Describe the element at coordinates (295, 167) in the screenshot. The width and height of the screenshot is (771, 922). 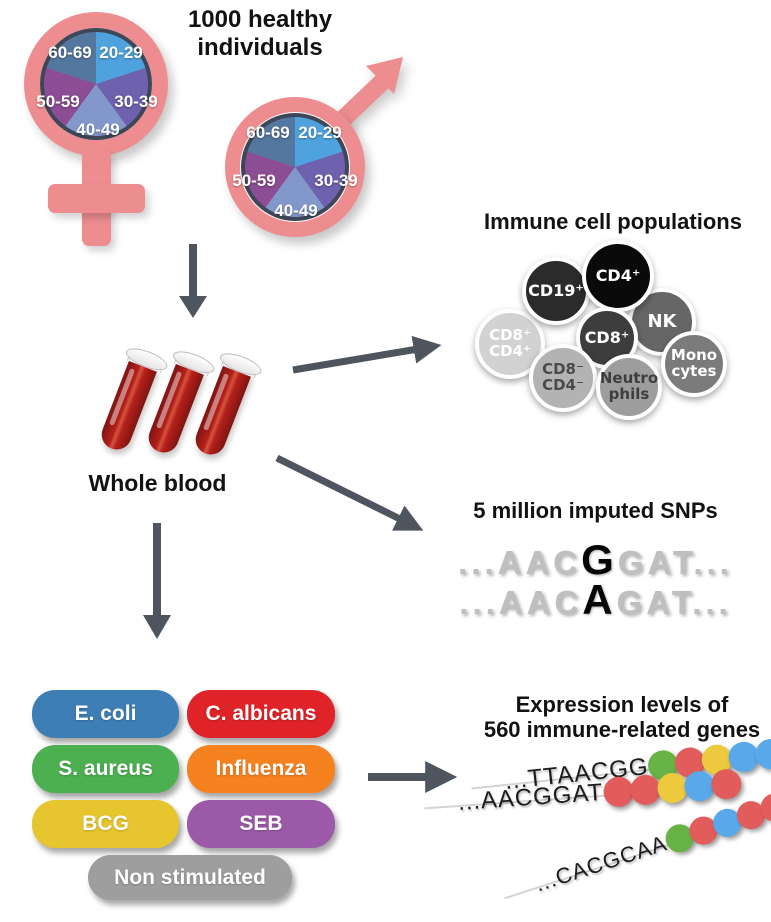
I see `male-age-pie` at that location.